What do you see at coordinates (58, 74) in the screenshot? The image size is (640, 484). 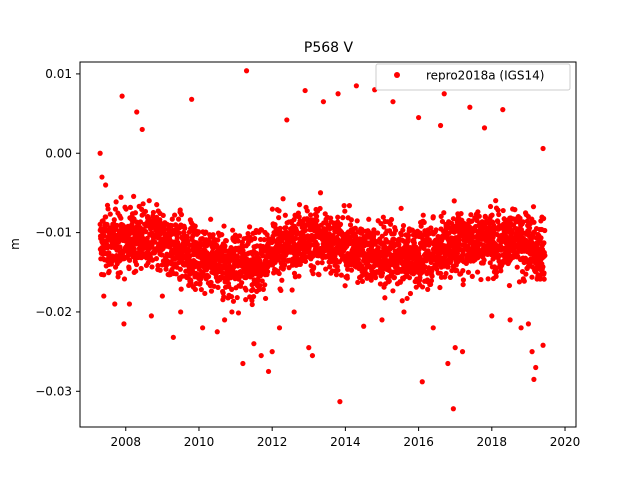 I see `y-tick-label: 0.01` at bounding box center [58, 74].